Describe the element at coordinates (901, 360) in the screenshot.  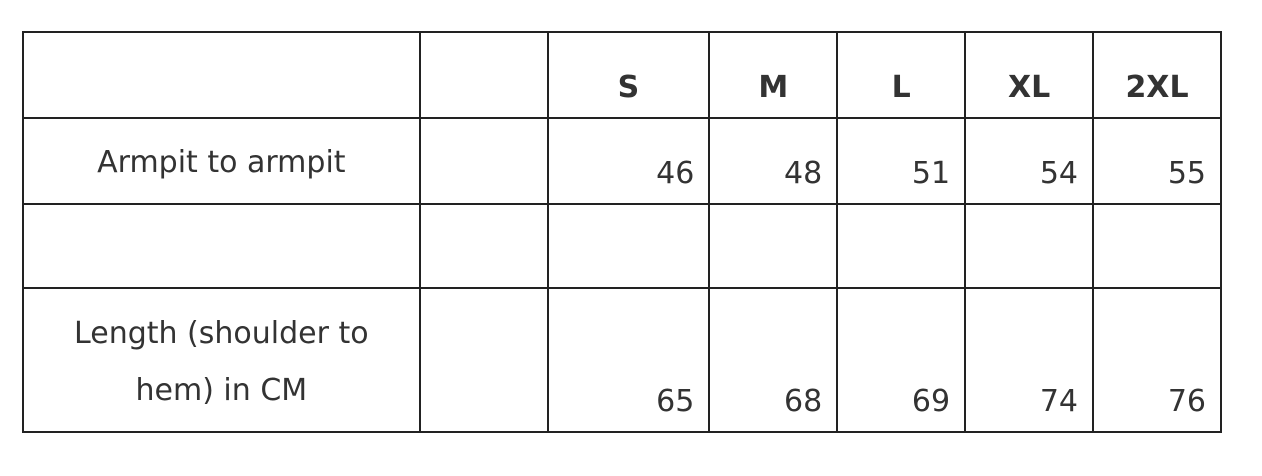
I see `value-cell: 69` at that location.